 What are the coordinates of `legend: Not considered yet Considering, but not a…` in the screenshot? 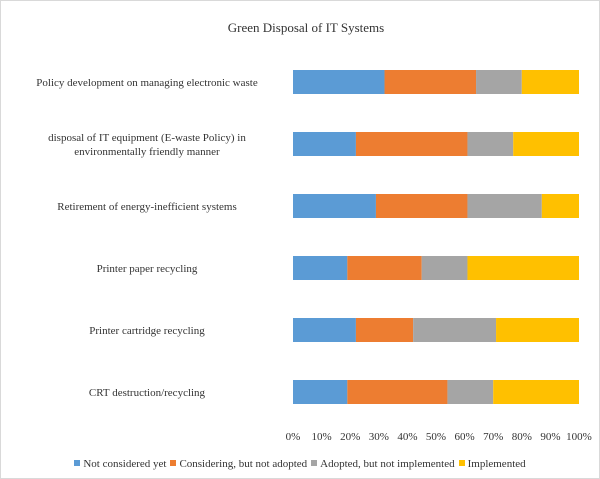 It's located at (300, 464).